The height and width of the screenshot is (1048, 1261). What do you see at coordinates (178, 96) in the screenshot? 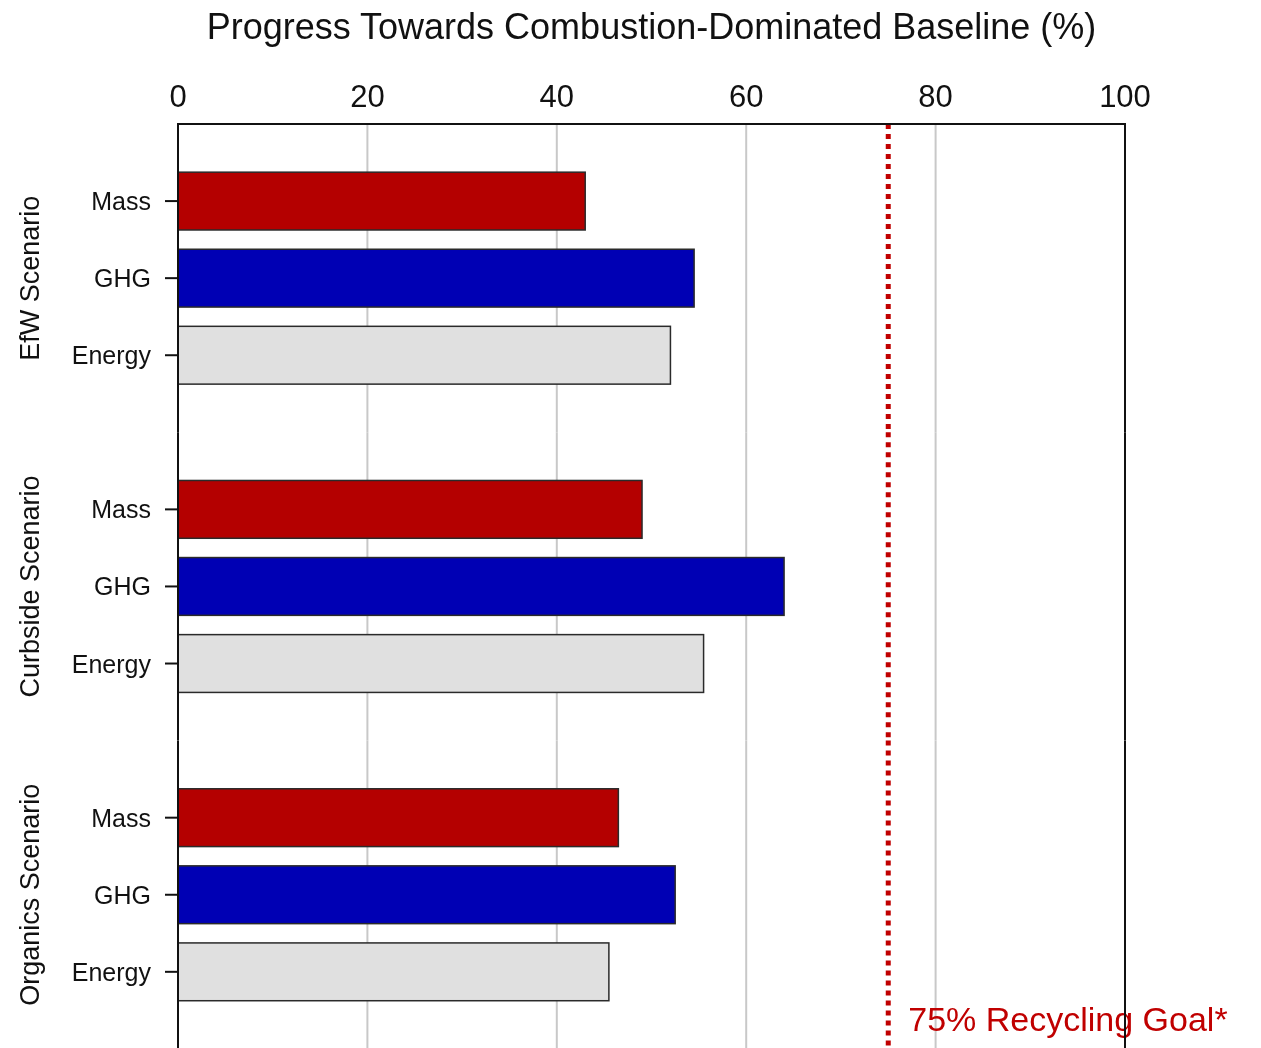
I see `x-tick-label: 0` at bounding box center [178, 96].